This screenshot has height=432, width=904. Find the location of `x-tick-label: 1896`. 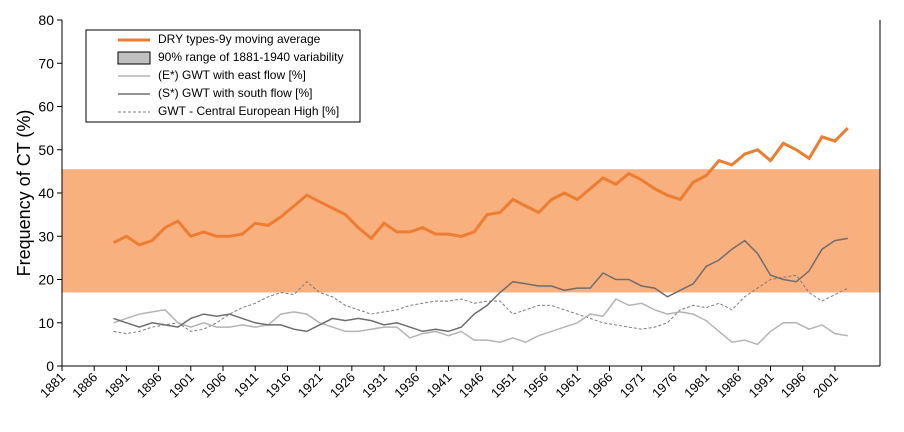

x-tick-label: 1896 is located at coordinates (149, 385).